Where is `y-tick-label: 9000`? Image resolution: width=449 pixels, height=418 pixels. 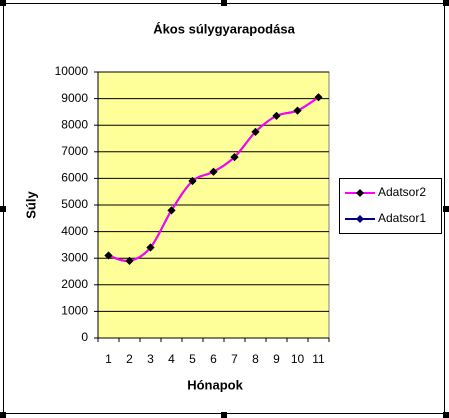 y-tick-label: 9000 is located at coordinates (74, 98).